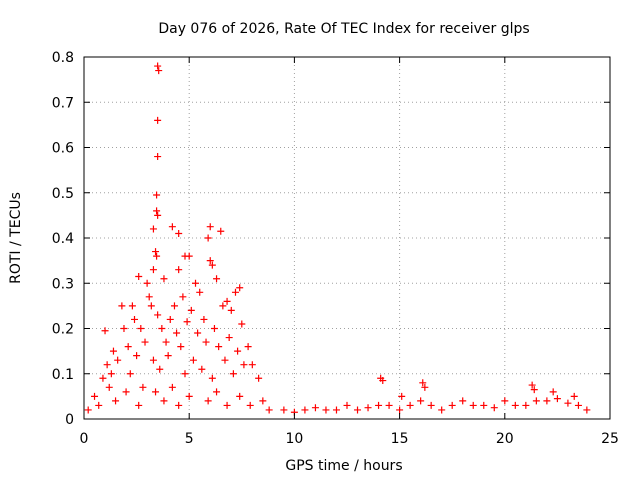 The image size is (640, 480). I want to click on y-axis-label: ROTI / TECUs, so click(16, 238).